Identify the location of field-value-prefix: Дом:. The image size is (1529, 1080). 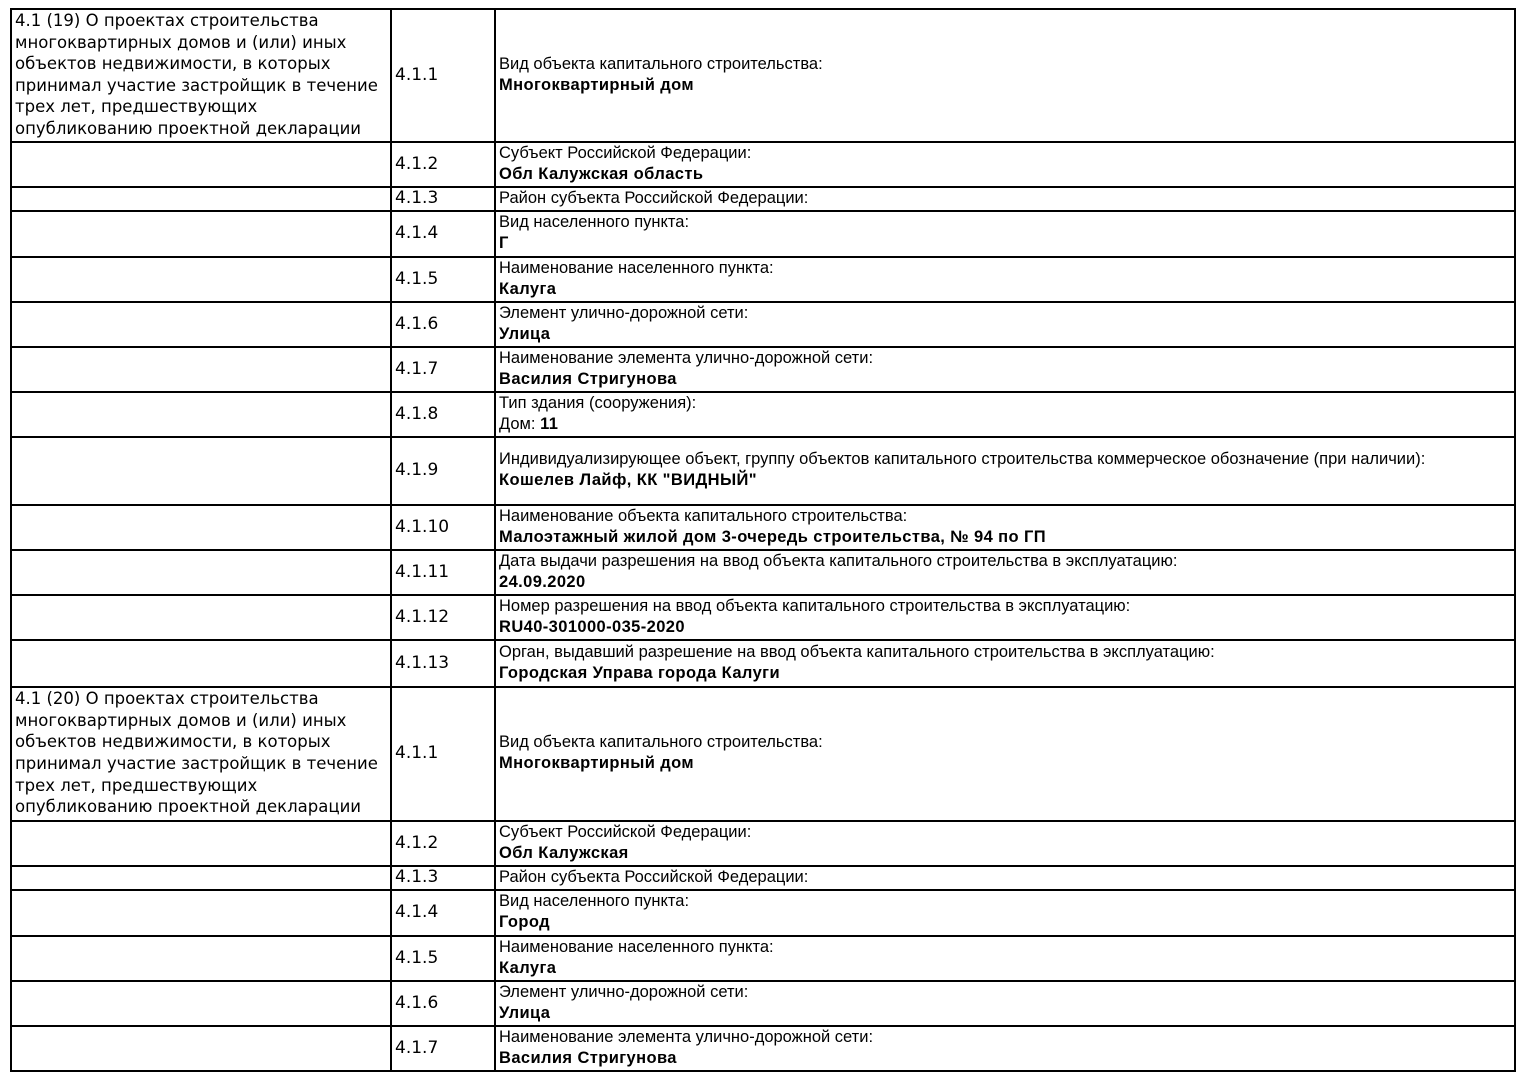
(520, 423).